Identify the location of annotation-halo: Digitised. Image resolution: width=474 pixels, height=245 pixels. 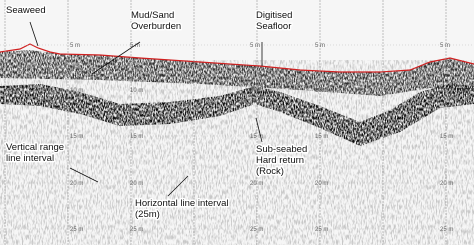
(274, 15).